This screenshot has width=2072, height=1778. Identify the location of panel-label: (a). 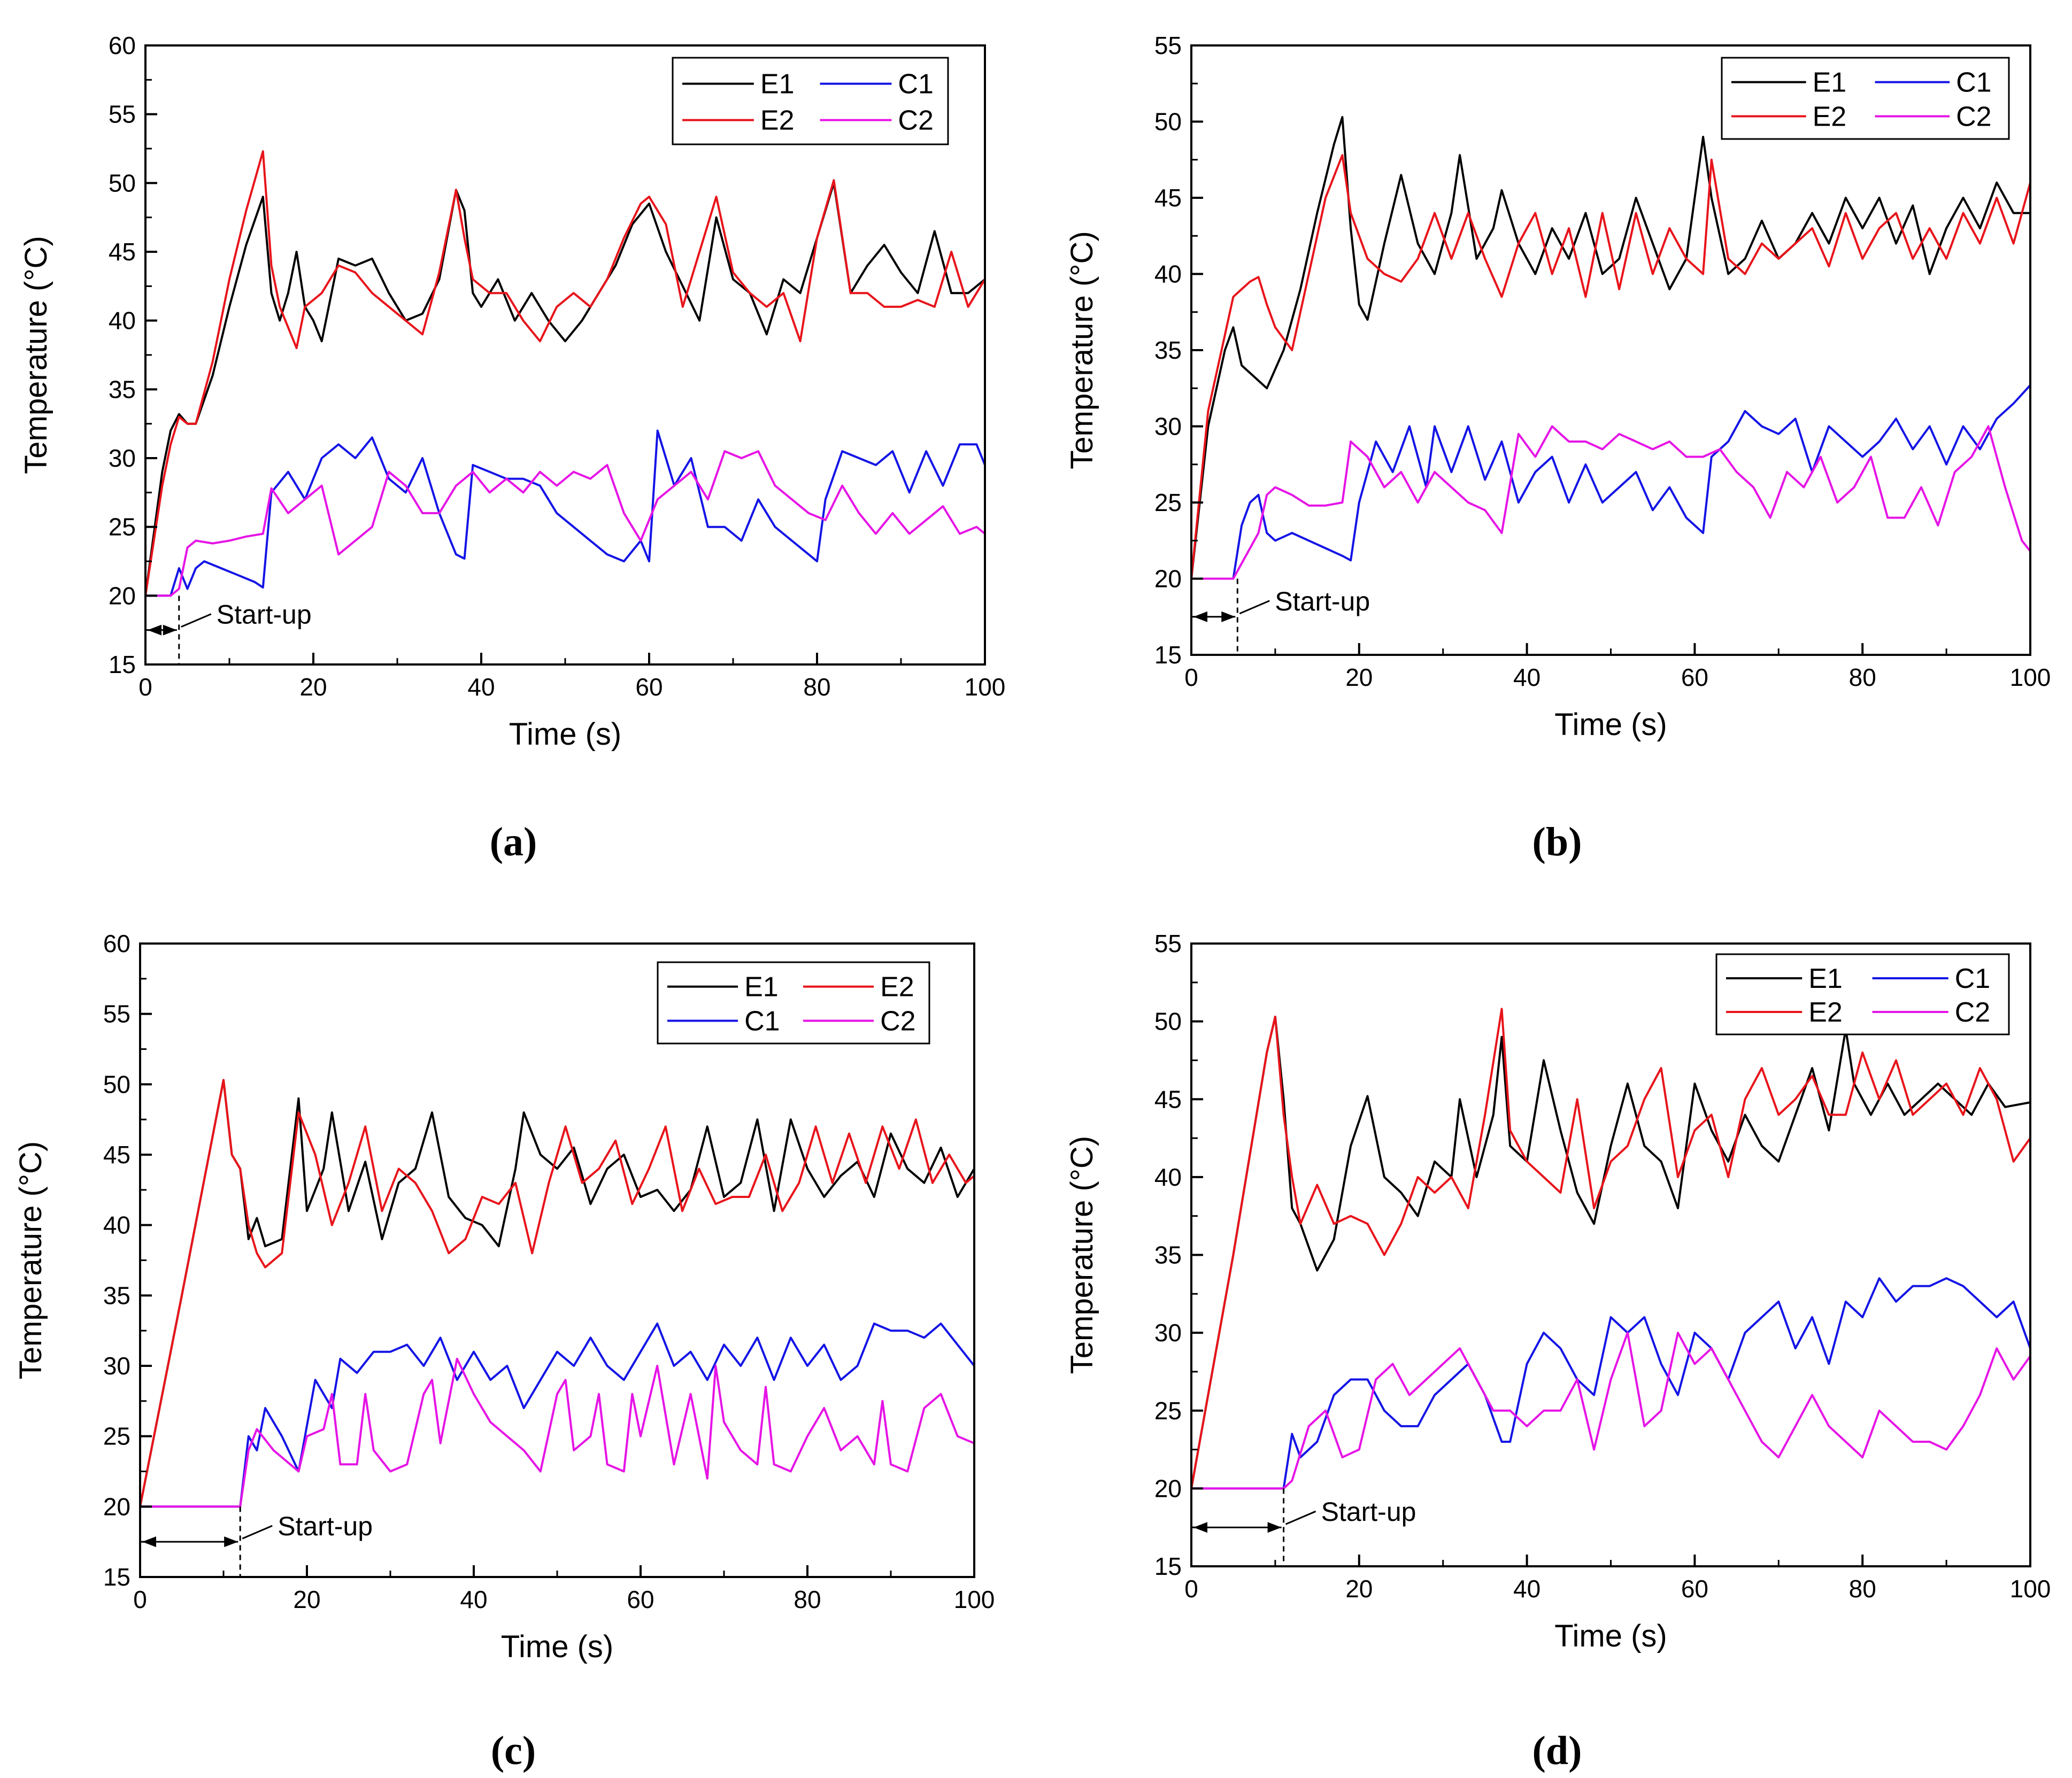
(513, 842).